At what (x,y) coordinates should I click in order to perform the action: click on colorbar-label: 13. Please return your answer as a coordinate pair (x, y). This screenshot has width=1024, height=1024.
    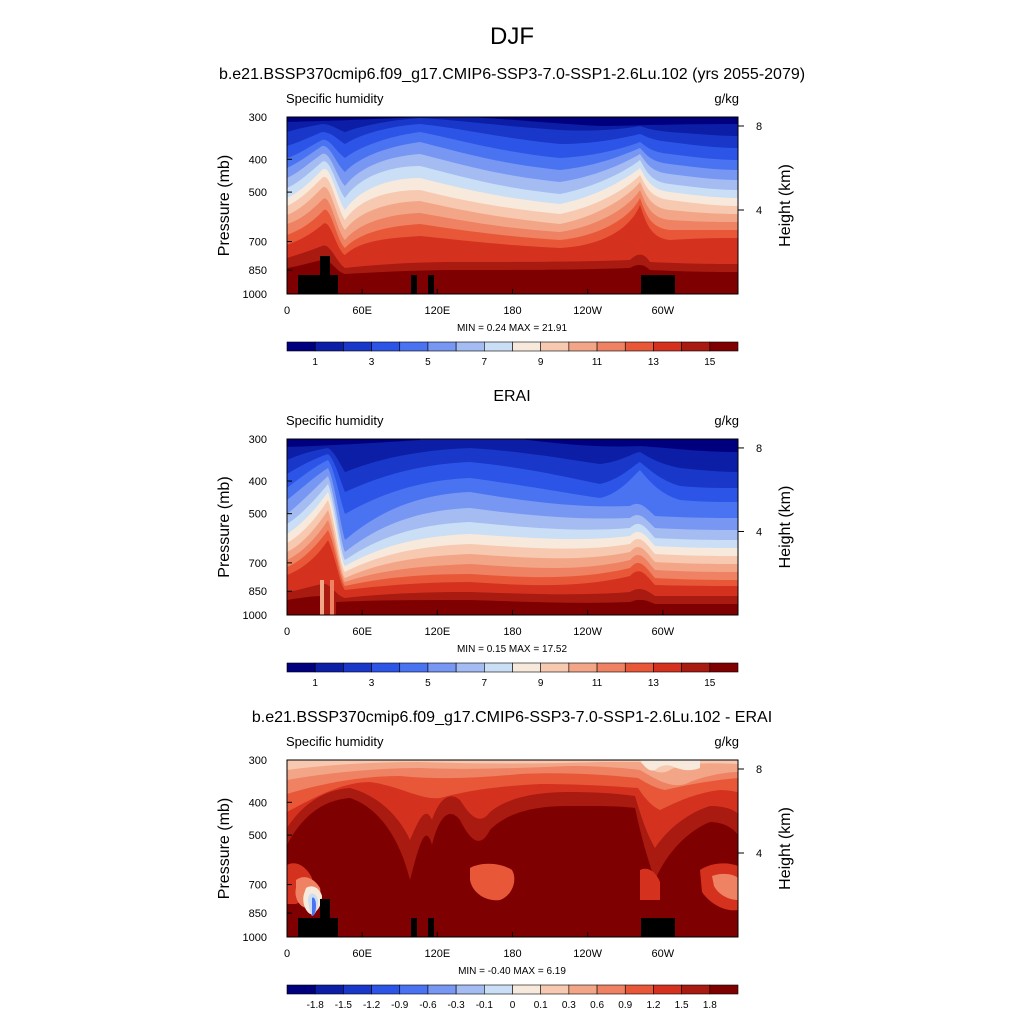
    Looking at the image, I should click on (654, 683).